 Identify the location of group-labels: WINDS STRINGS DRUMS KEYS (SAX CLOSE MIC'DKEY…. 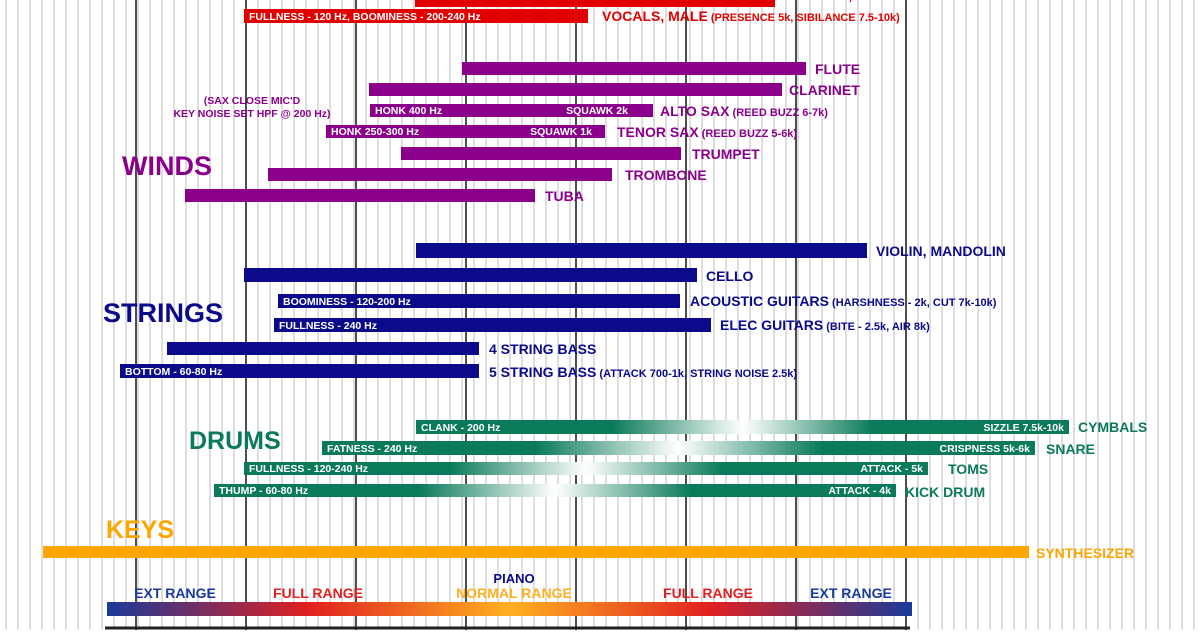
(217, 319).